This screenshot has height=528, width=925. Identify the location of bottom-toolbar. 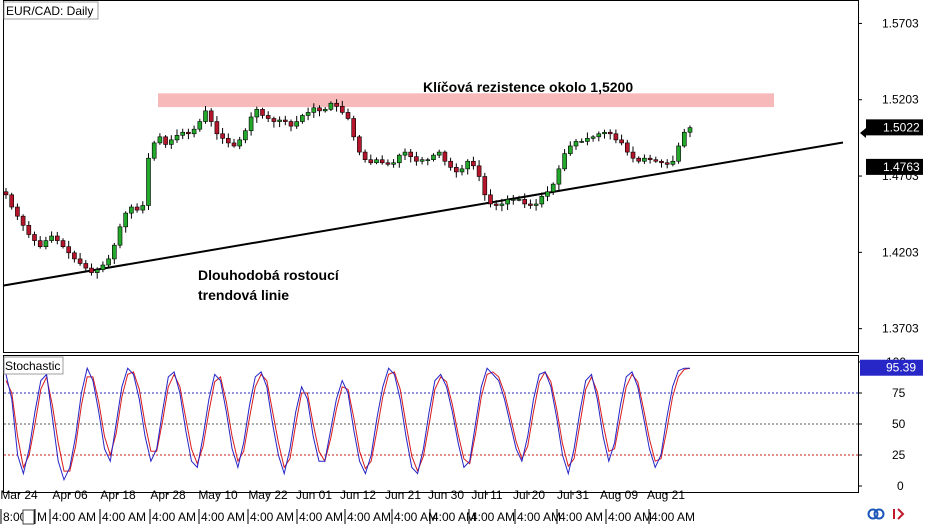
(891, 514).